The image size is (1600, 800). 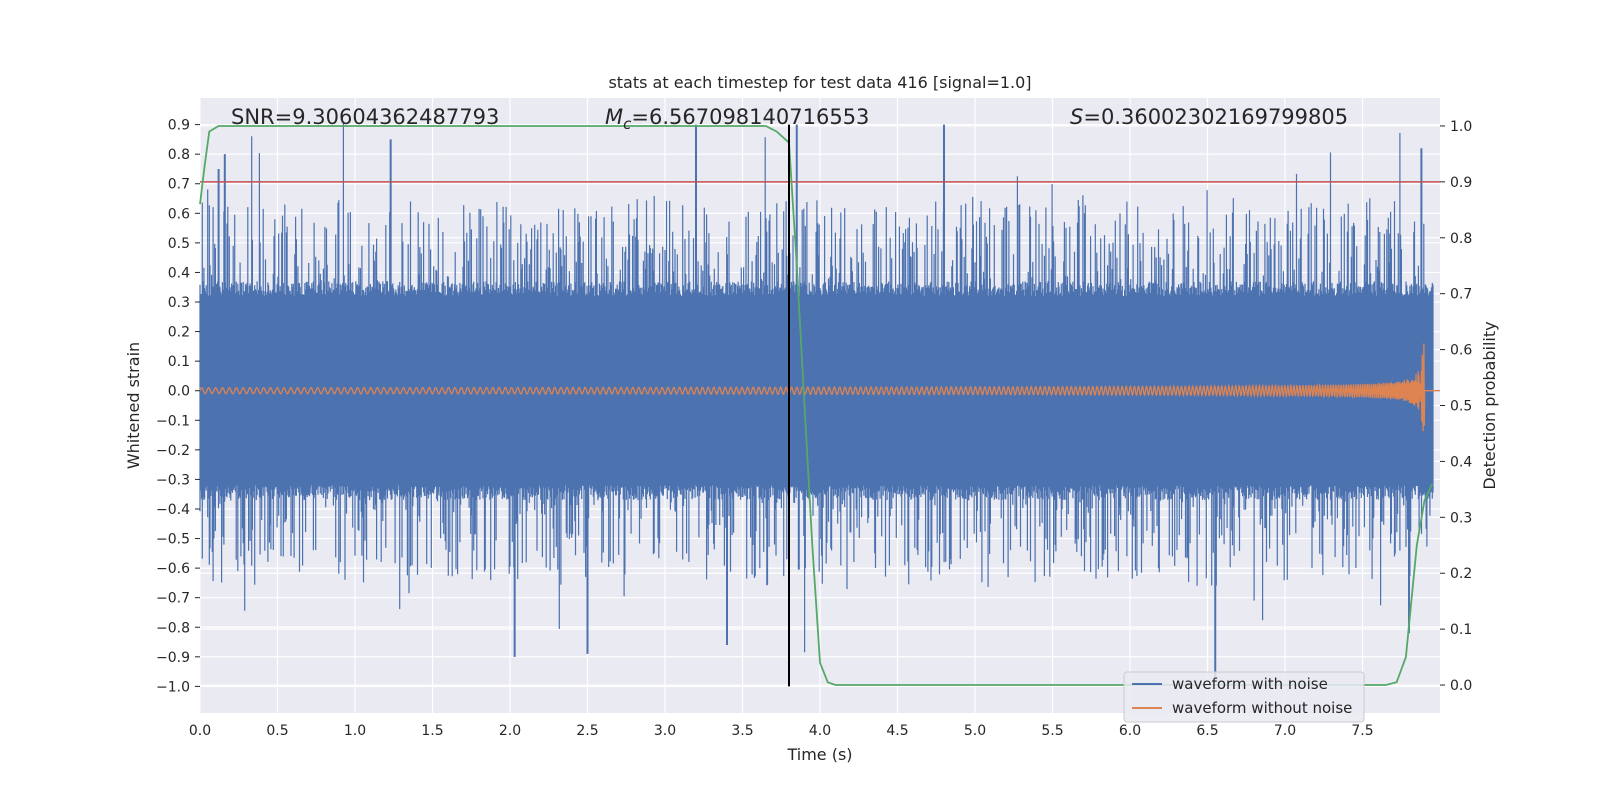 I want to click on snr-annotation: SNR=9.30604362487793, so click(x=365, y=117).